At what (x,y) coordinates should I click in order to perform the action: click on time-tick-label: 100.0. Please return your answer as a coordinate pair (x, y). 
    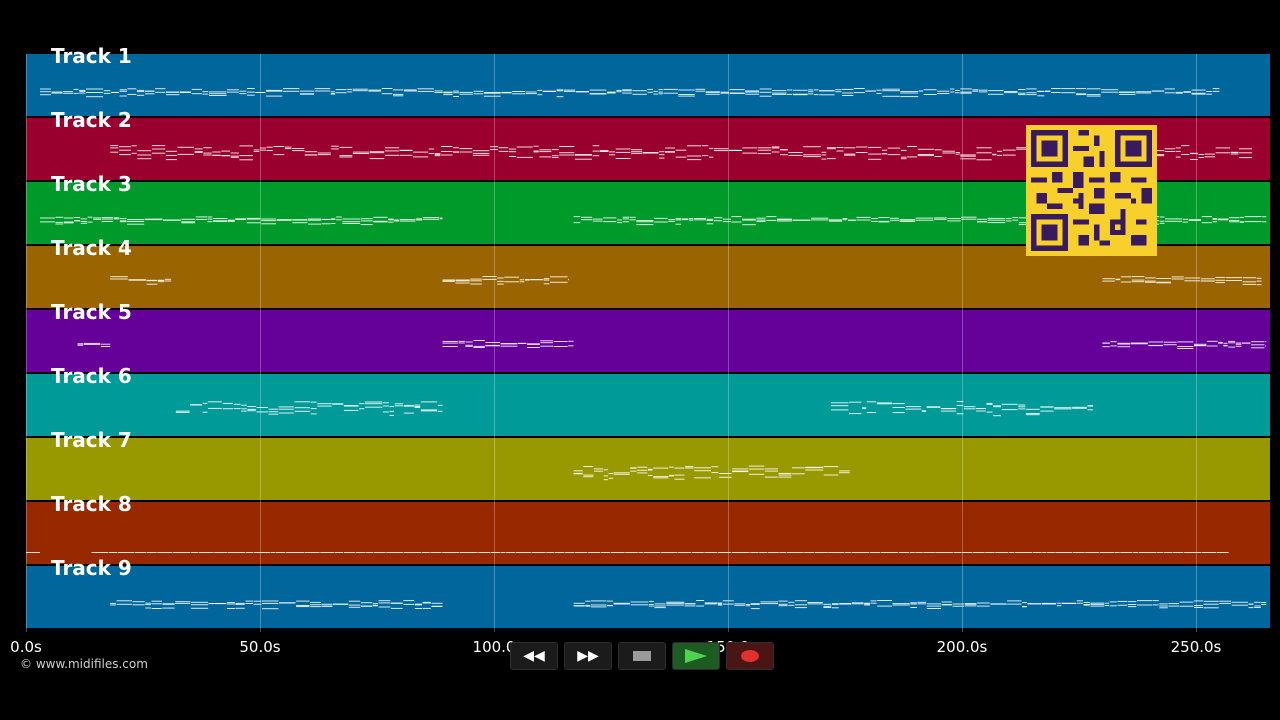
    Looking at the image, I should click on (494, 647).